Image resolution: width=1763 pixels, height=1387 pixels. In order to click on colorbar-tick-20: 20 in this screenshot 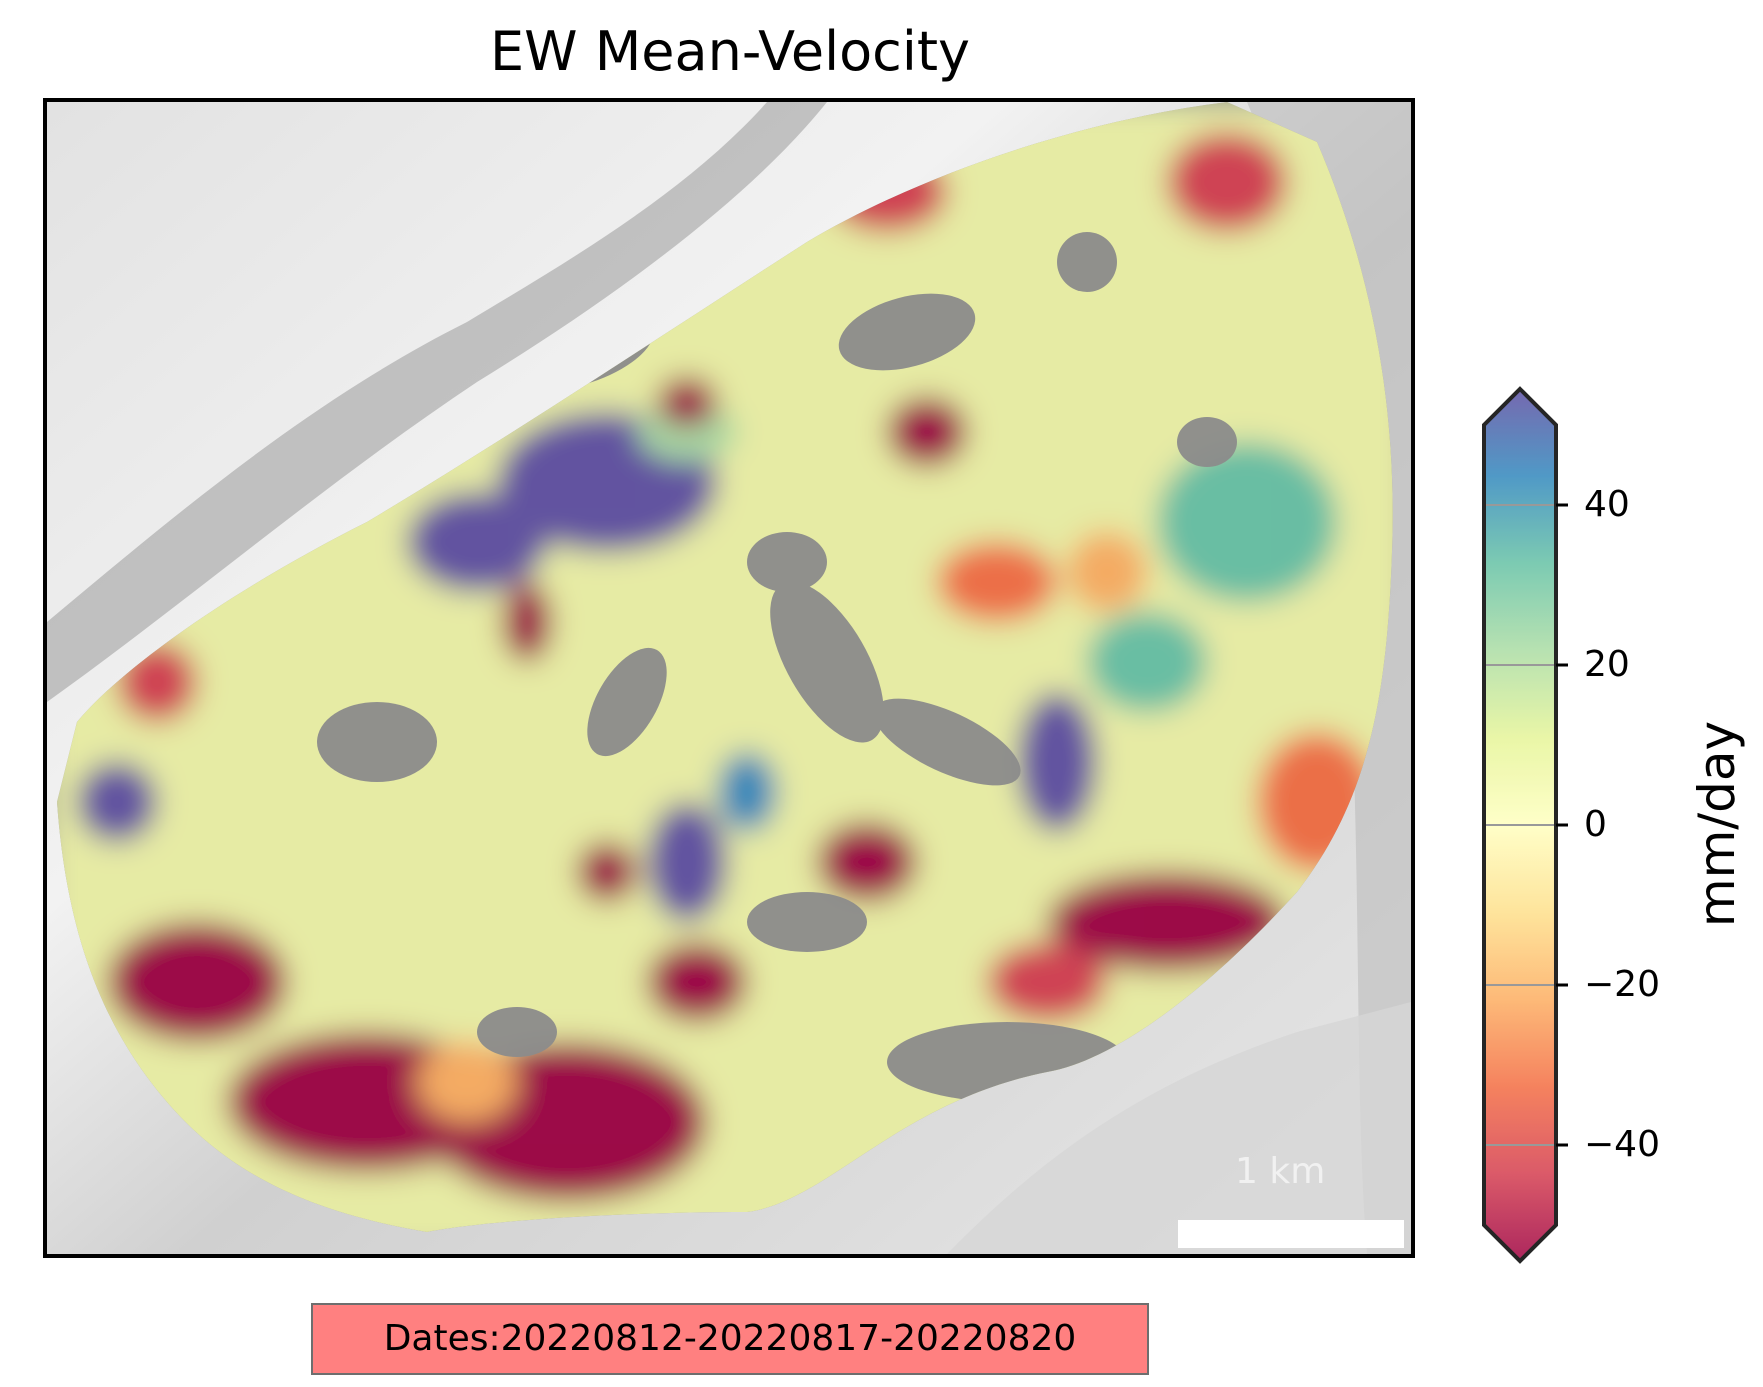, I will do `click(1607, 664)`.